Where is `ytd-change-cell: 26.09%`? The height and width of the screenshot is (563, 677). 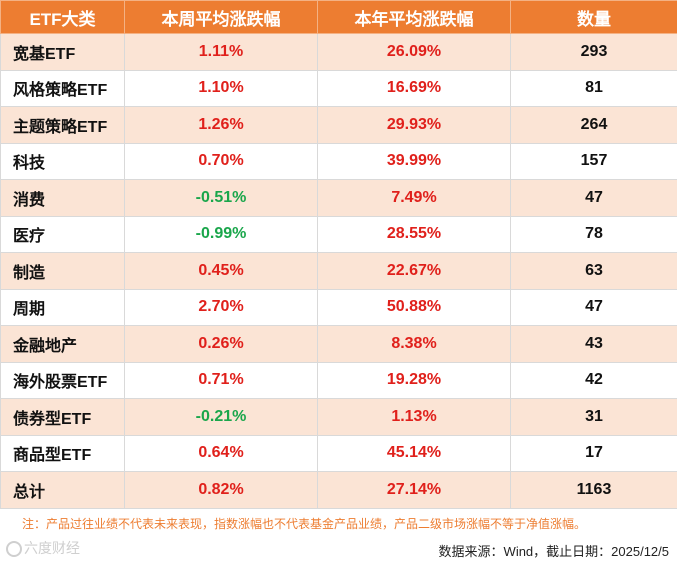
ytd-change-cell: 26.09% is located at coordinates (414, 52).